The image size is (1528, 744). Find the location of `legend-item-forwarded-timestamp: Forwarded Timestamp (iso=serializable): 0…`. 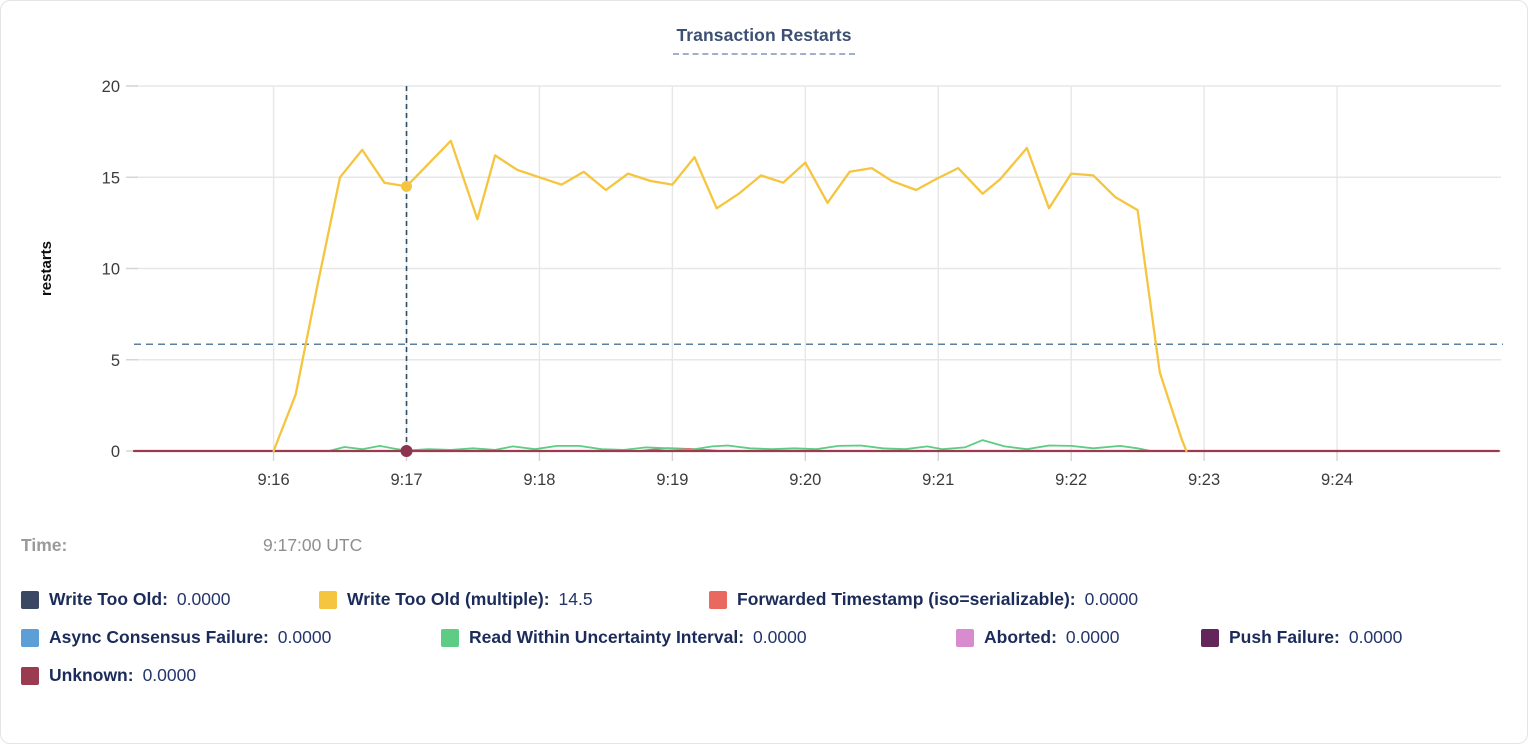

legend-item-forwarded-timestamp: Forwarded Timestamp (iso=serializable): 0… is located at coordinates (923, 599).